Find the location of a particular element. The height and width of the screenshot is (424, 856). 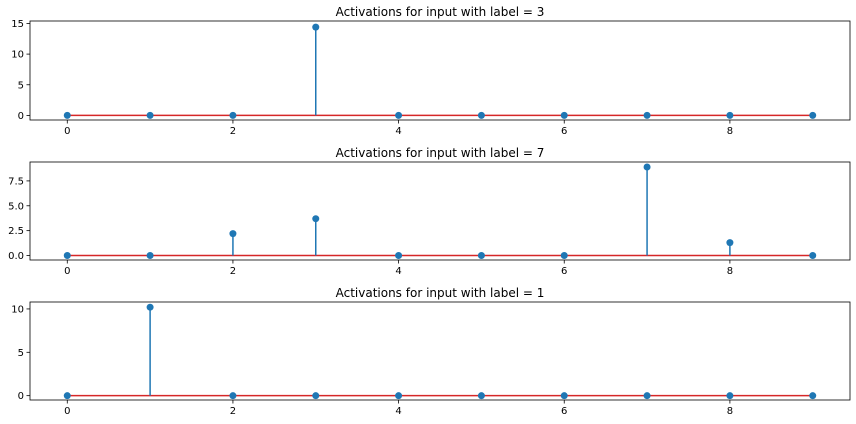

y-tick-label: 7.5 is located at coordinates (16, 181).